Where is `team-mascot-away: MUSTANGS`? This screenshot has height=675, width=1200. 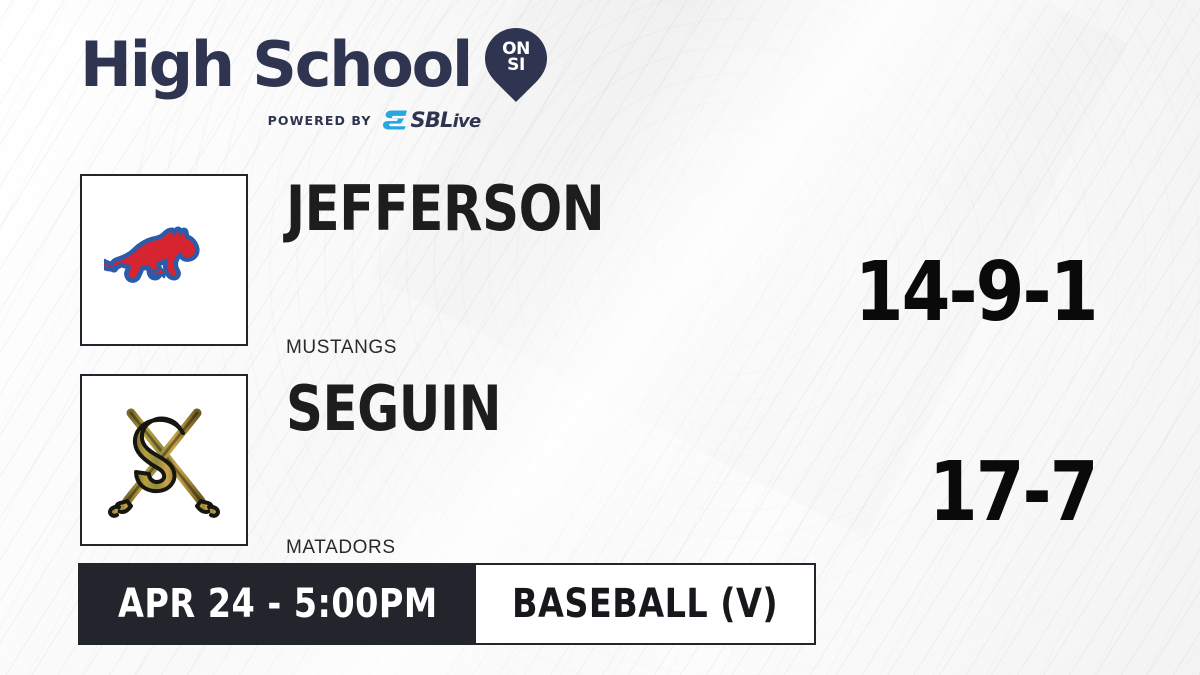
team-mascot-away: MUSTANGS is located at coordinates (342, 347).